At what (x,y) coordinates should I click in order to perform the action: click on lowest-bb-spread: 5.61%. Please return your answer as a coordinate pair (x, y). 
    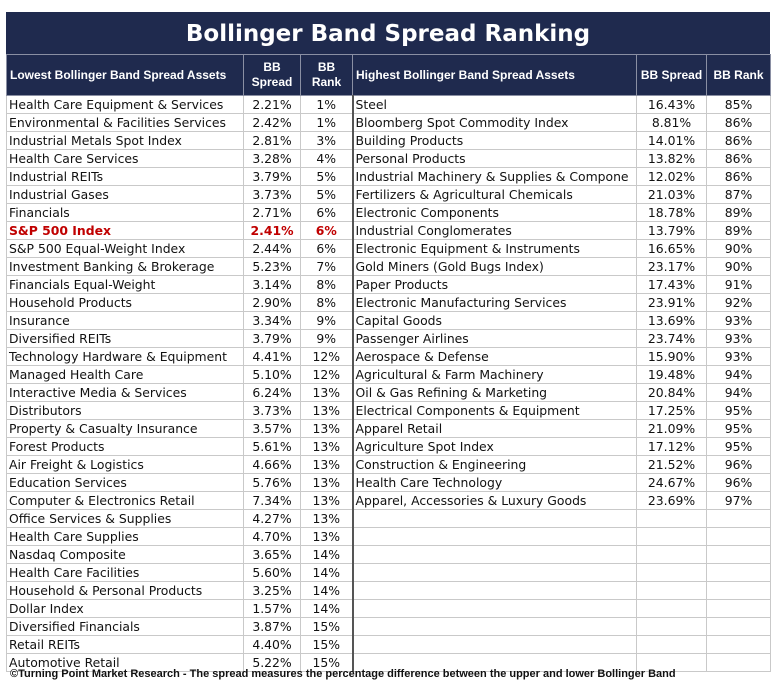
    Looking at the image, I should click on (272, 446).